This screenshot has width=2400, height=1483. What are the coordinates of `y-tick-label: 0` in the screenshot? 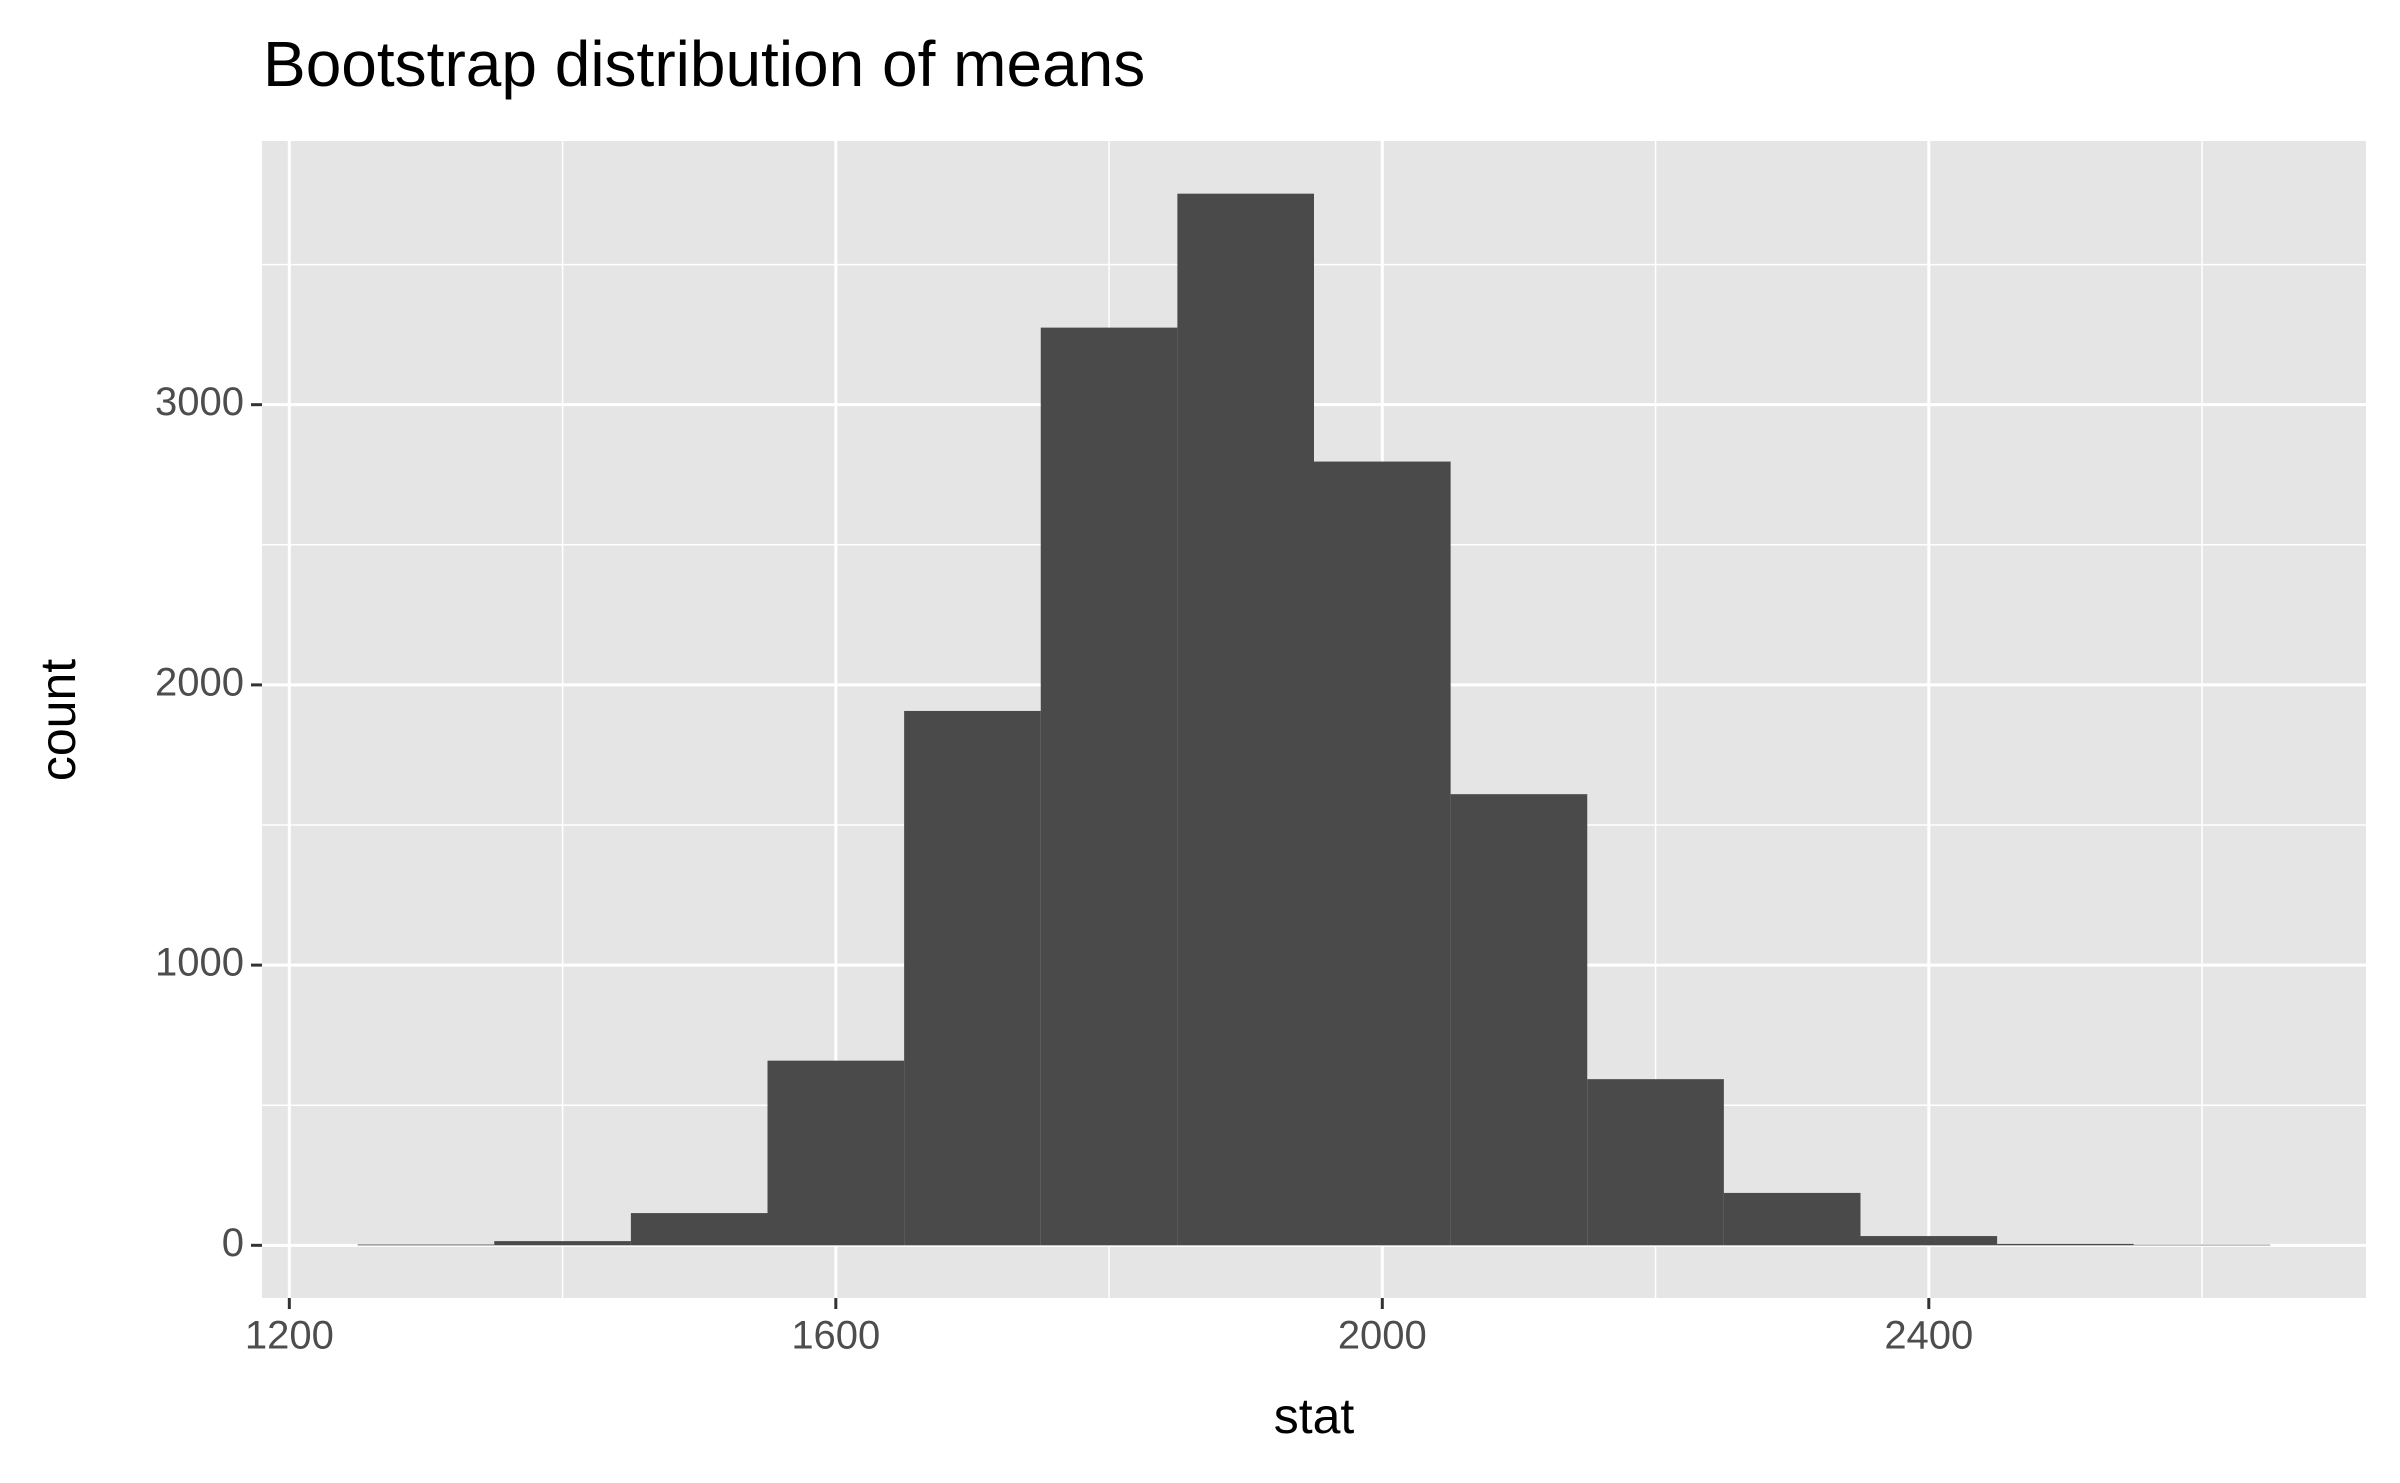 It's located at (233, 1243).